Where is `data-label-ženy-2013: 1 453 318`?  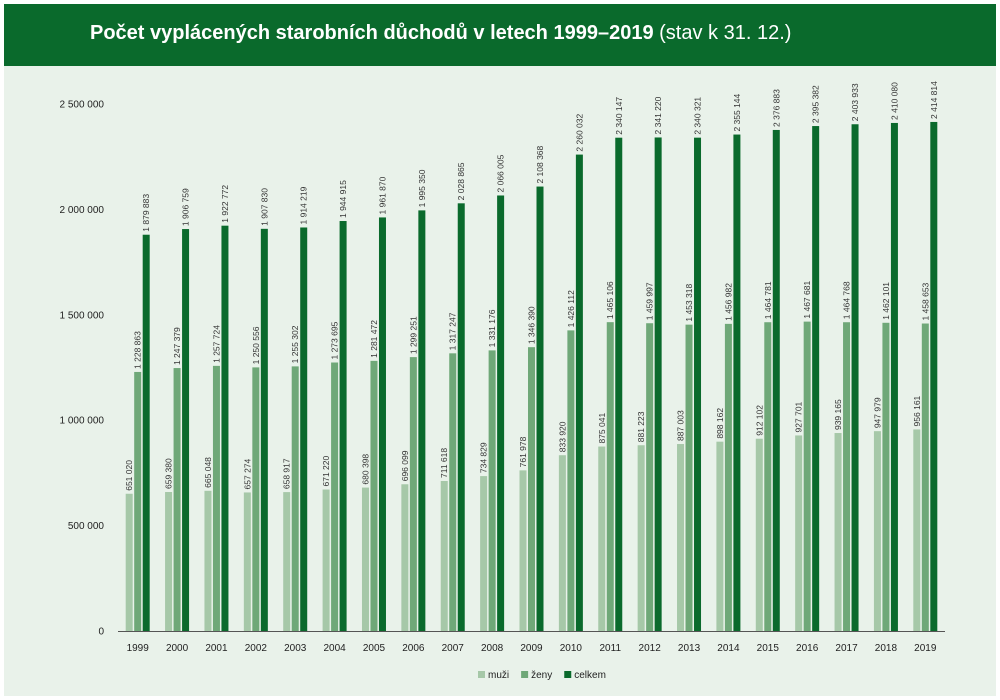 data-label-ženy-2013: 1 453 318 is located at coordinates (689, 303).